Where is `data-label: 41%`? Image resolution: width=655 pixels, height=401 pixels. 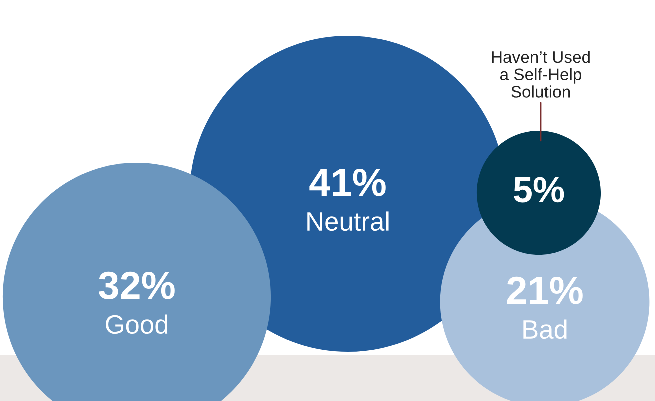 data-label: 41% is located at coordinates (348, 182).